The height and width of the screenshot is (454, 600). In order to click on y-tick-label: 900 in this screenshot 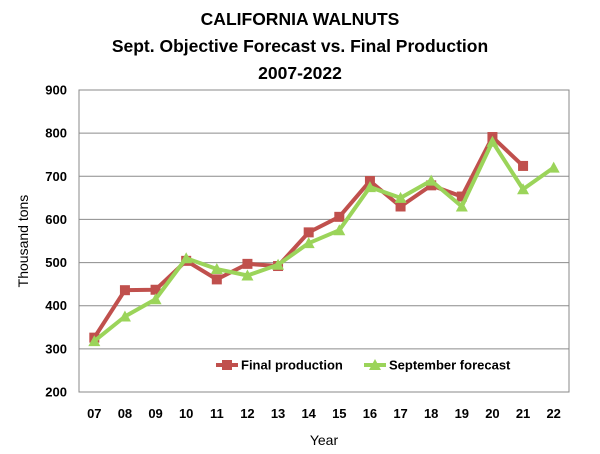, I will do `click(56, 90)`.